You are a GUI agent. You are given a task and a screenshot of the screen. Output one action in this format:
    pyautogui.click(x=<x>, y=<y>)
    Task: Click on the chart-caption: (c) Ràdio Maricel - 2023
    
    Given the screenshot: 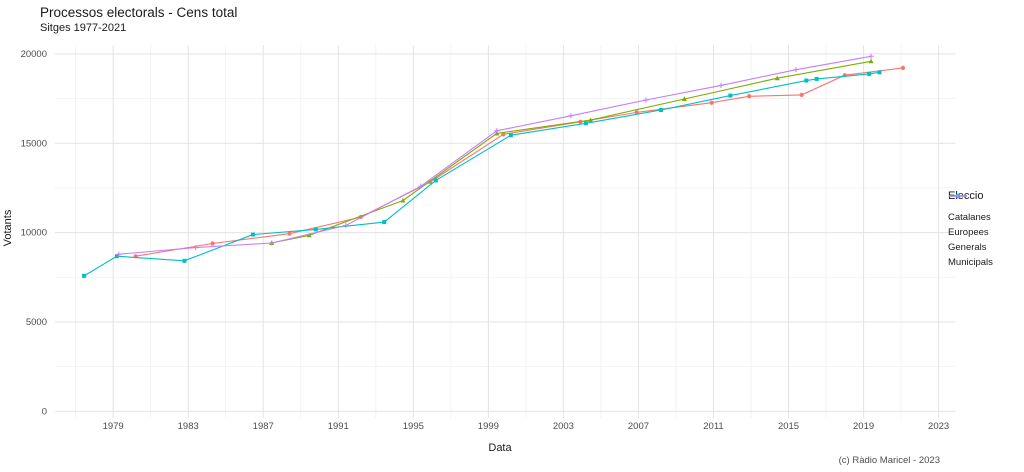 What is the action you would take?
    pyautogui.click(x=889, y=460)
    